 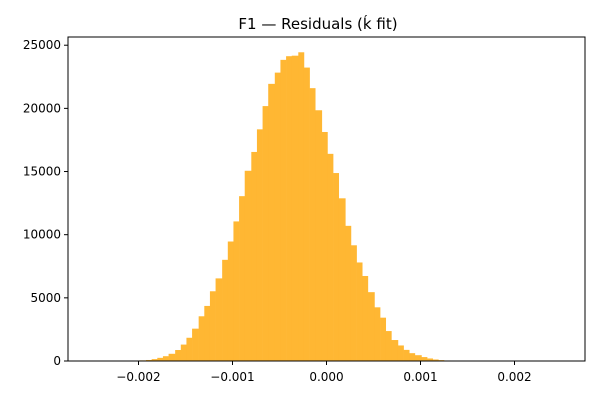 I want to click on chart-title: F1 — Residuals (ḱ fit), so click(x=317, y=23).